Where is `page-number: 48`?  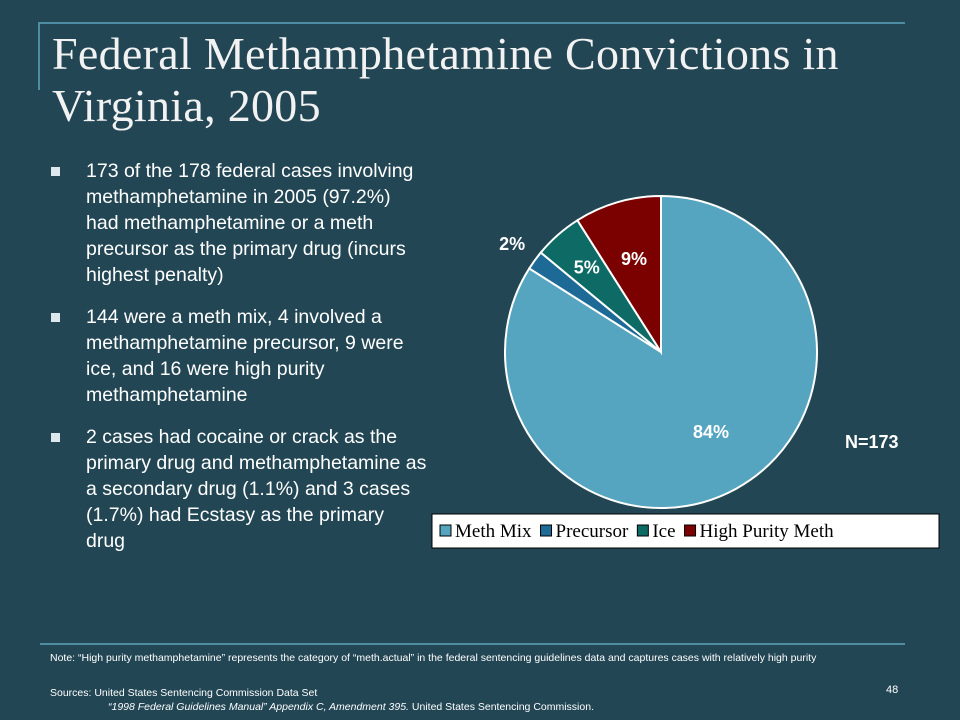
page-number: 48 is located at coordinates (892, 690).